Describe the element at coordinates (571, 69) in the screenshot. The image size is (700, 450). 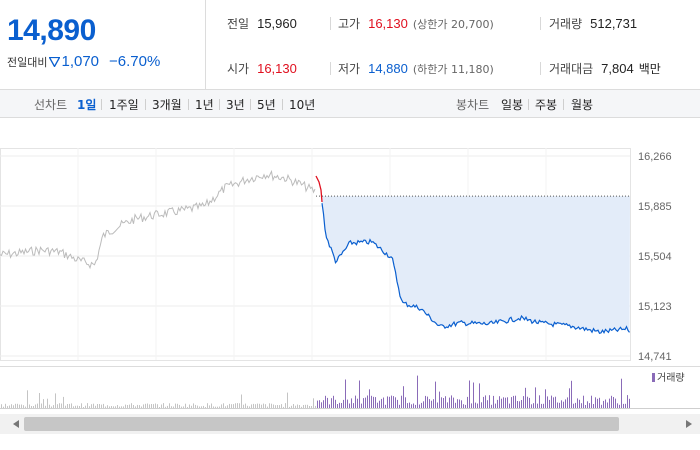
I see `trade-value-label: 거래대금` at that location.